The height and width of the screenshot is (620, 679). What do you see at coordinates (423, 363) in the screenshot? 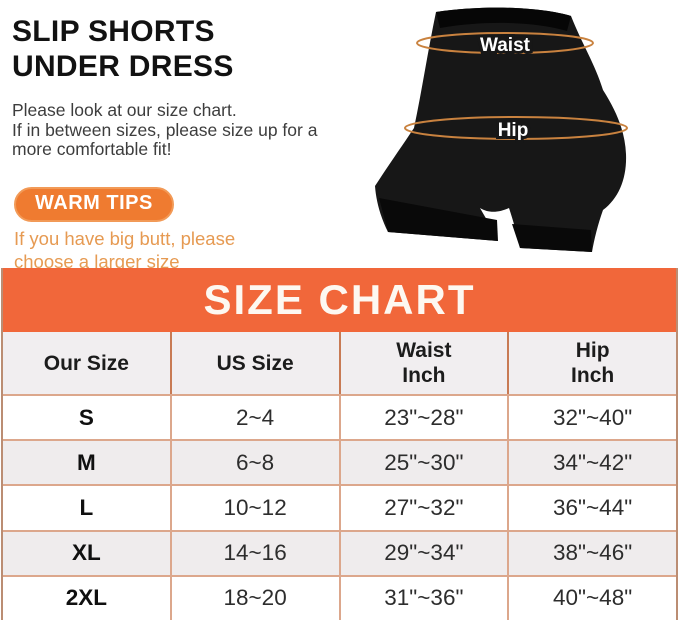
I see `column-header-waist-inch: Waist Inch` at bounding box center [423, 363].